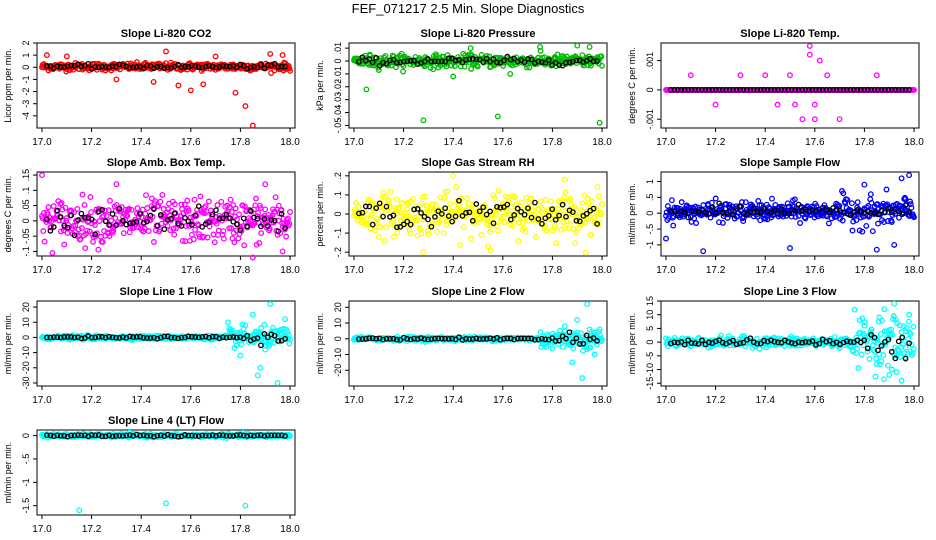 This screenshot has height=540, width=936. Describe the element at coordinates (8, 214) in the screenshot. I see `y-axis-label: degrees C per min.` at that location.